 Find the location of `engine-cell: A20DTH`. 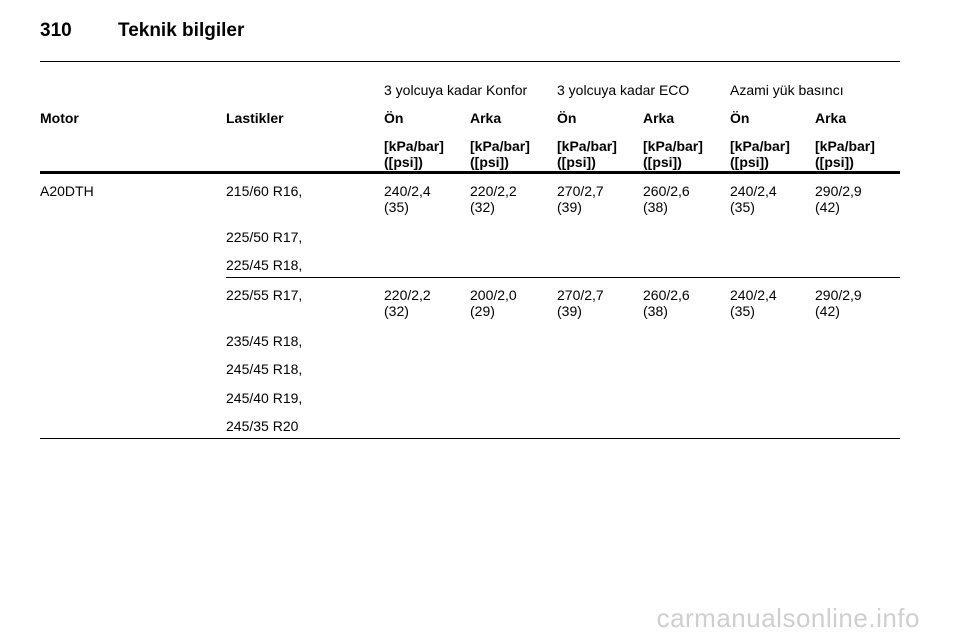

engine-cell: A20DTH is located at coordinates (67, 191).